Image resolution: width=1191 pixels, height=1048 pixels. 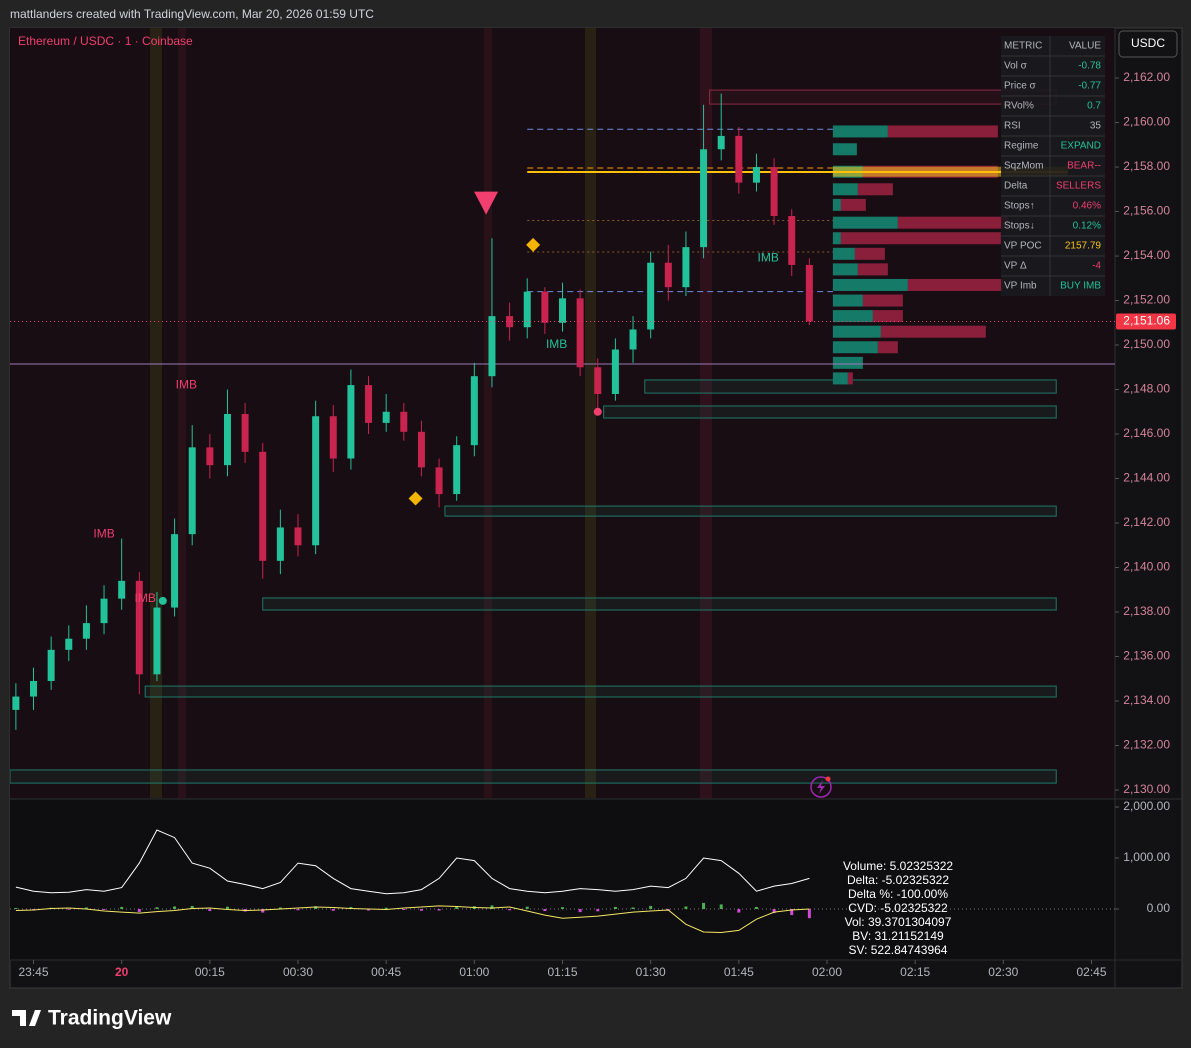 I want to click on last-price-tag, so click(x=1146, y=321).